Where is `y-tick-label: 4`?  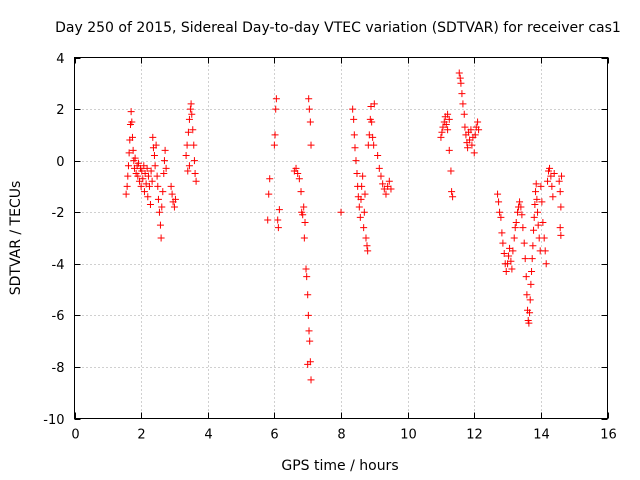 y-tick-label: 4 is located at coordinates (60, 59).